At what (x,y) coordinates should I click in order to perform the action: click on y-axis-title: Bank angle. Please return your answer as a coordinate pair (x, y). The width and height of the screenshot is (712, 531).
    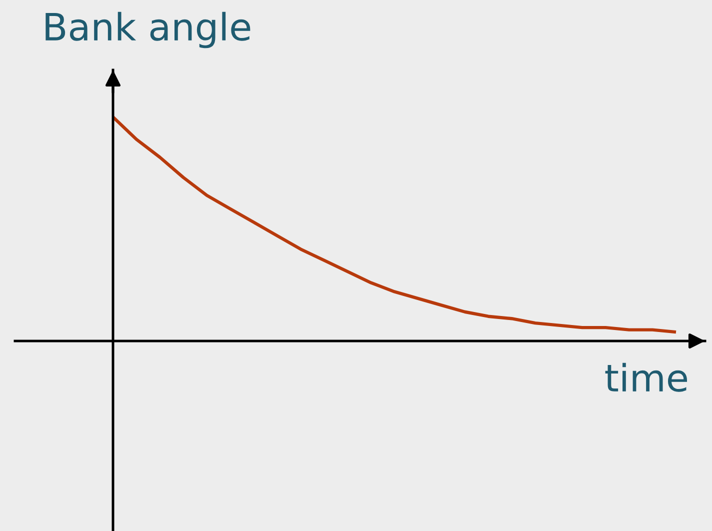
    Looking at the image, I should click on (148, 30).